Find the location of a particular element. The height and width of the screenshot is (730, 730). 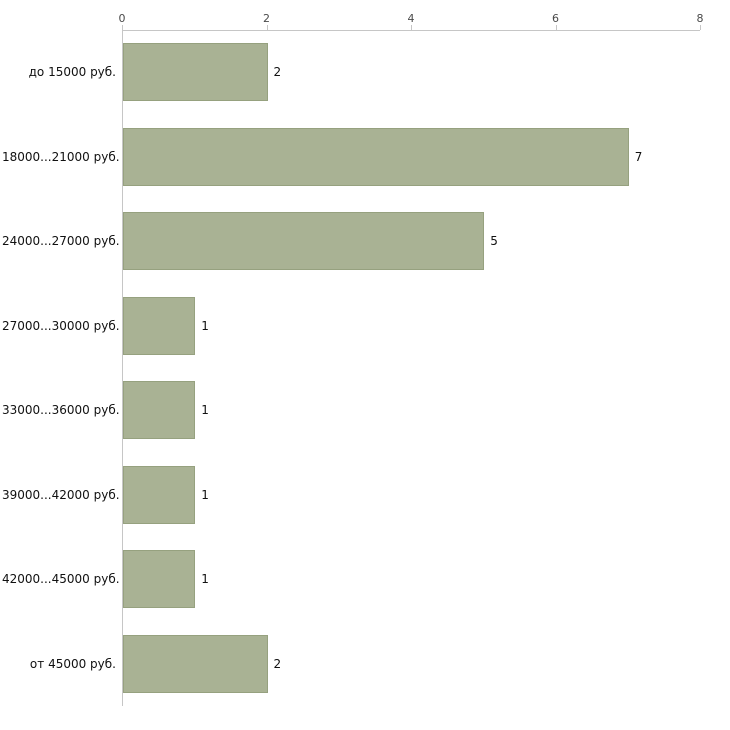

y-axis-category-label: до 15000 руб. is located at coordinates (72, 72).